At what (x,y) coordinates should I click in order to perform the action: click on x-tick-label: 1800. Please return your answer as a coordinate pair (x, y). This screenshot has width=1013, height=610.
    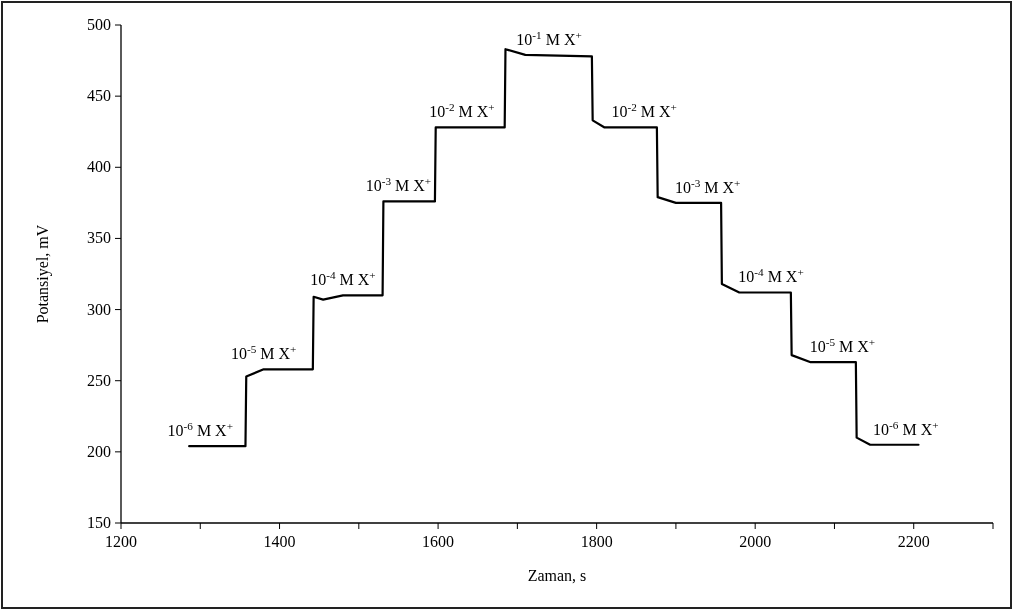
    Looking at the image, I should click on (596, 541).